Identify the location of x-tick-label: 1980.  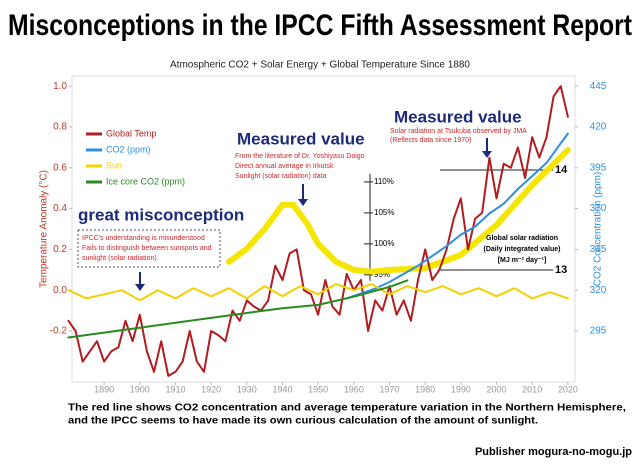
(425, 389).